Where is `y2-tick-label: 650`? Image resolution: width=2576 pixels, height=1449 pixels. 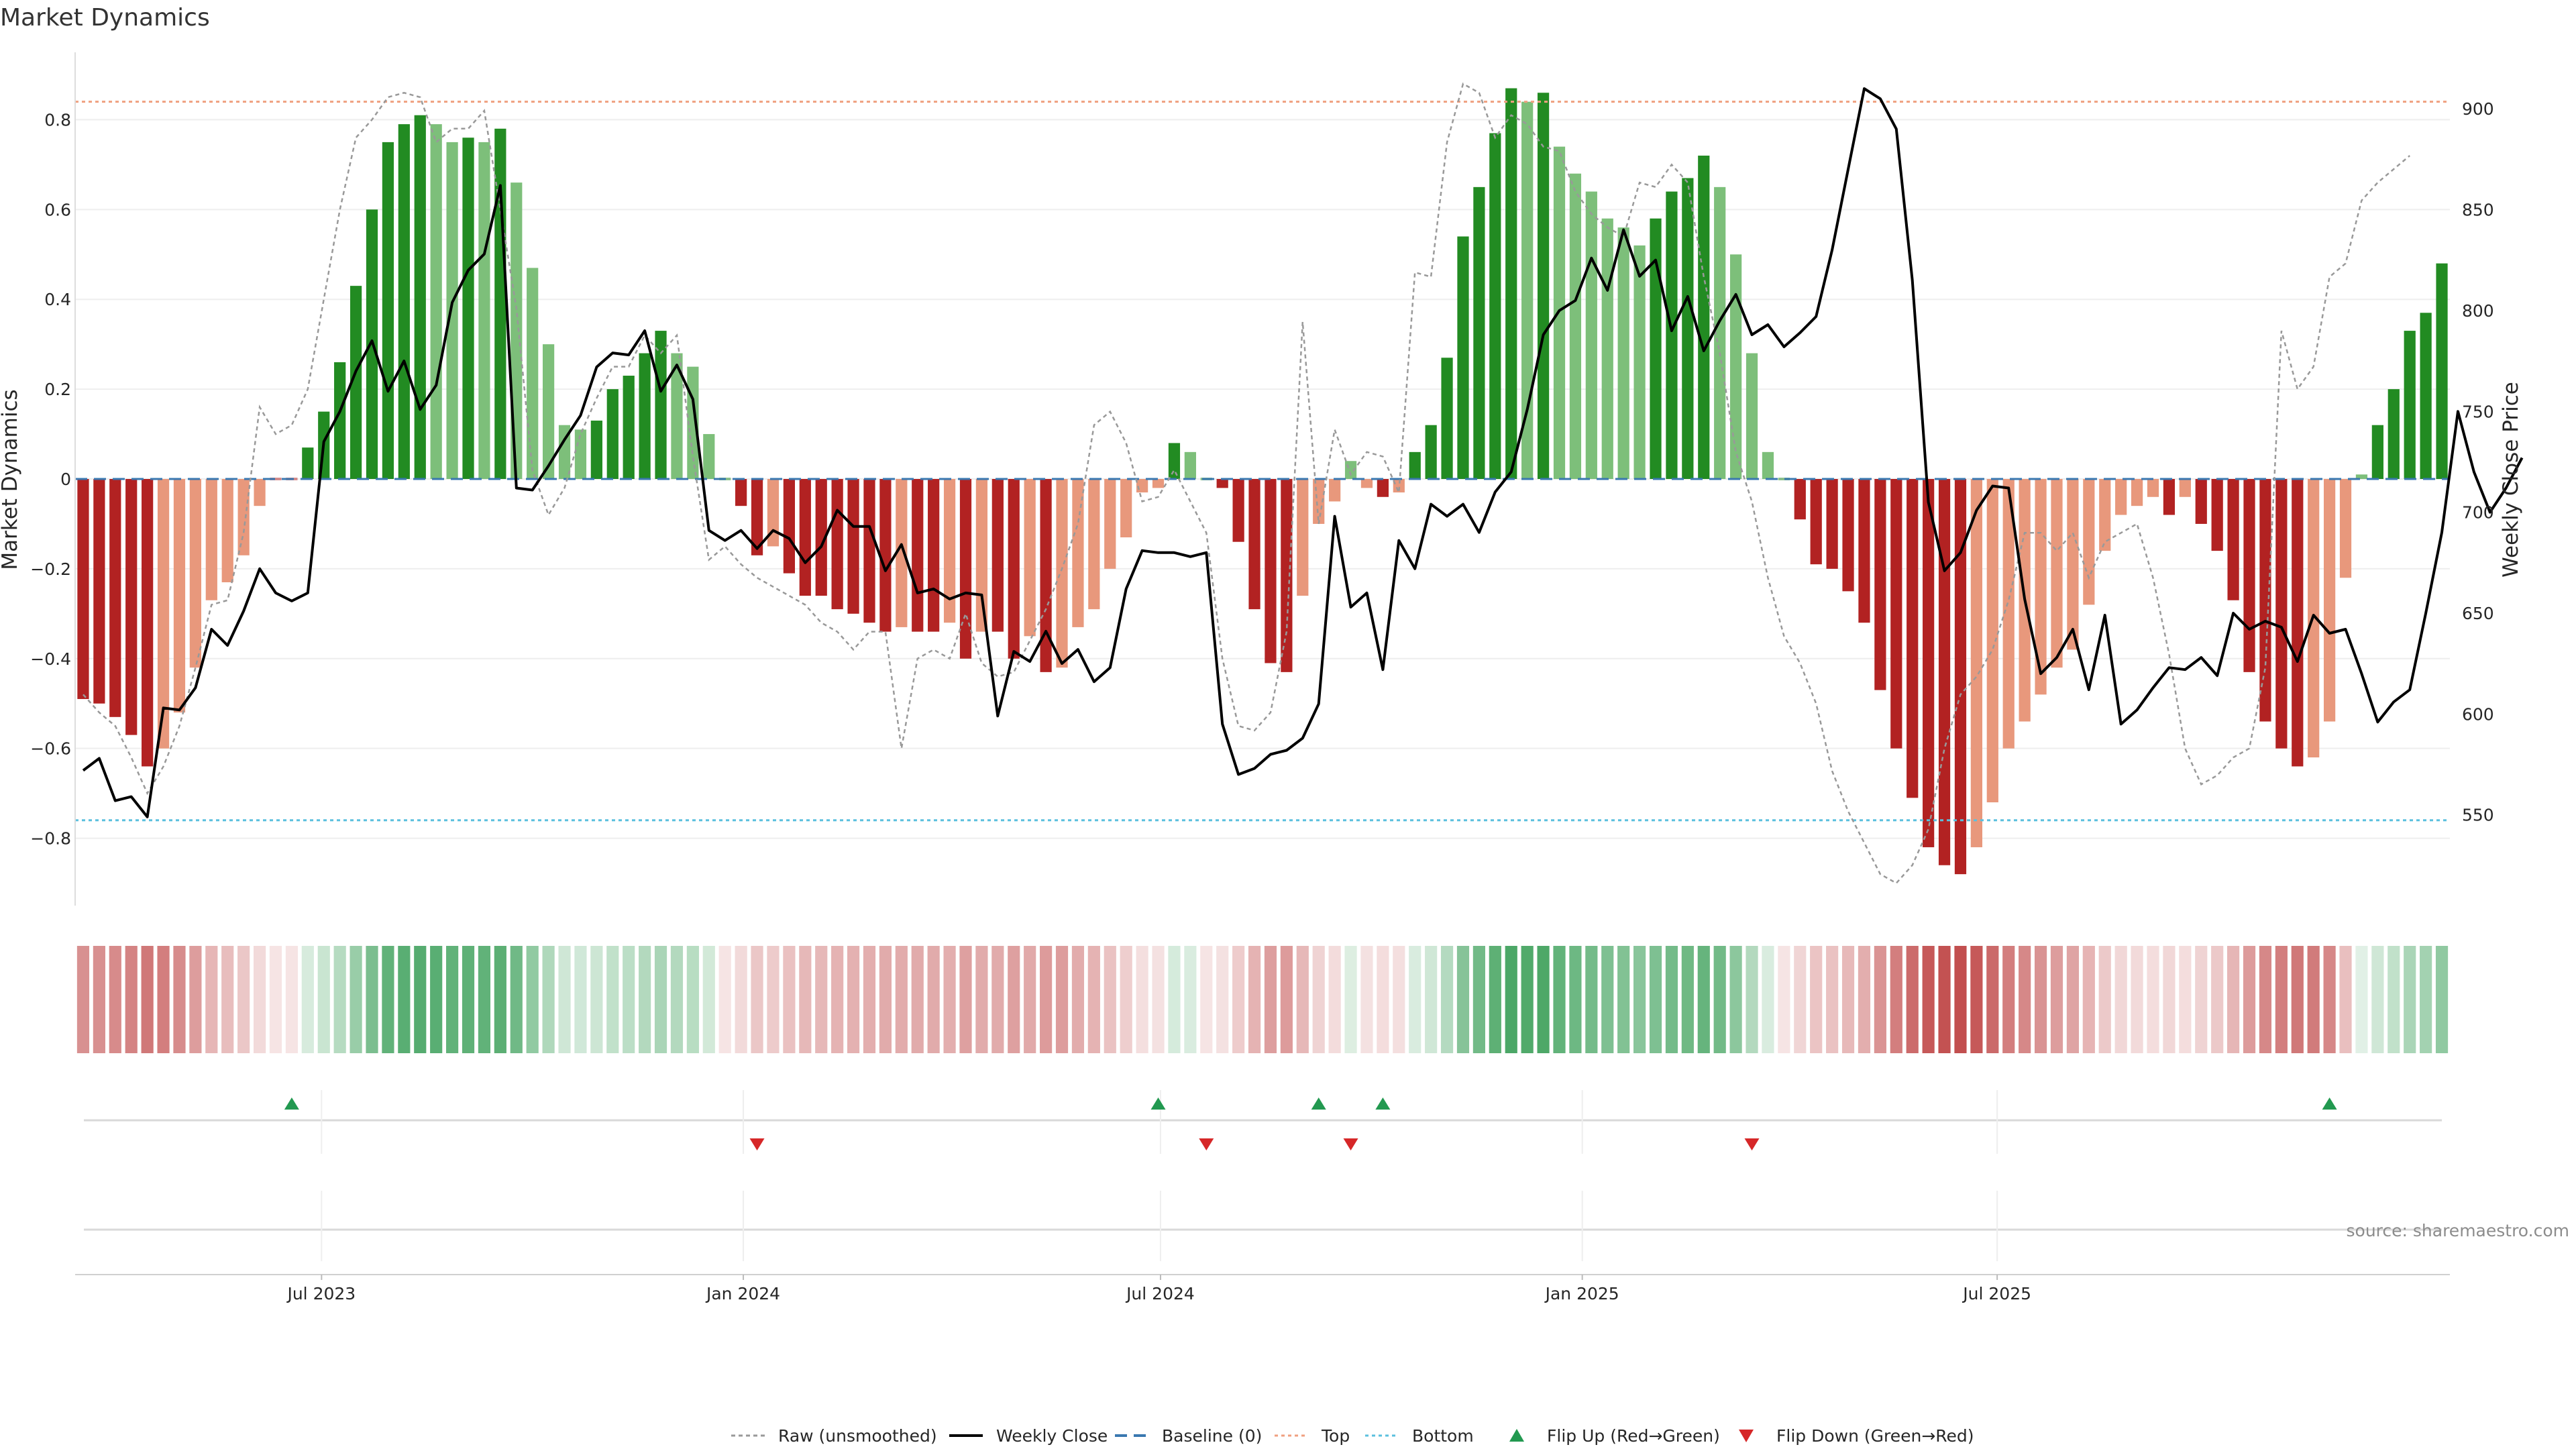
y2-tick-label: 650 is located at coordinates (2478, 613).